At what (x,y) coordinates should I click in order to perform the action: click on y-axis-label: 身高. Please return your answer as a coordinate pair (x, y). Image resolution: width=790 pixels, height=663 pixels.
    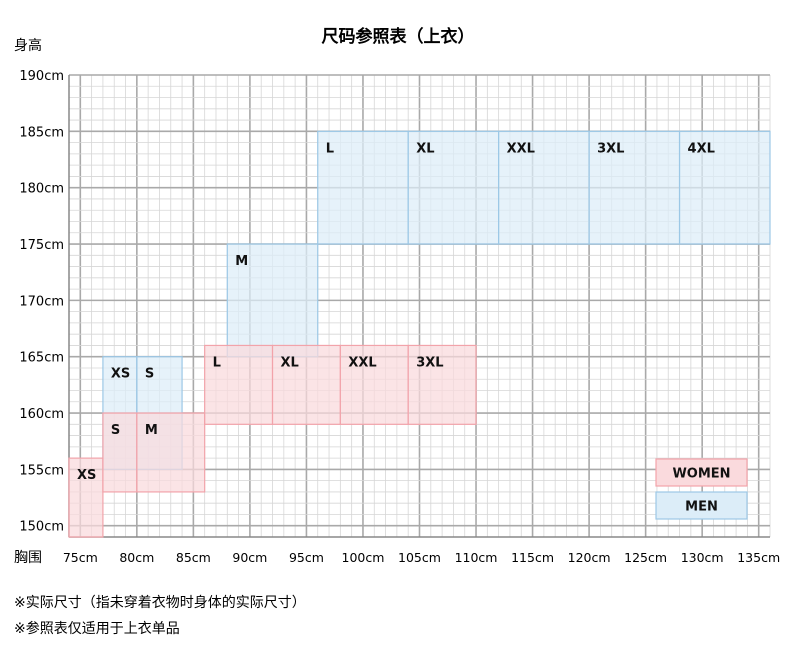
    Looking at the image, I should click on (28, 45).